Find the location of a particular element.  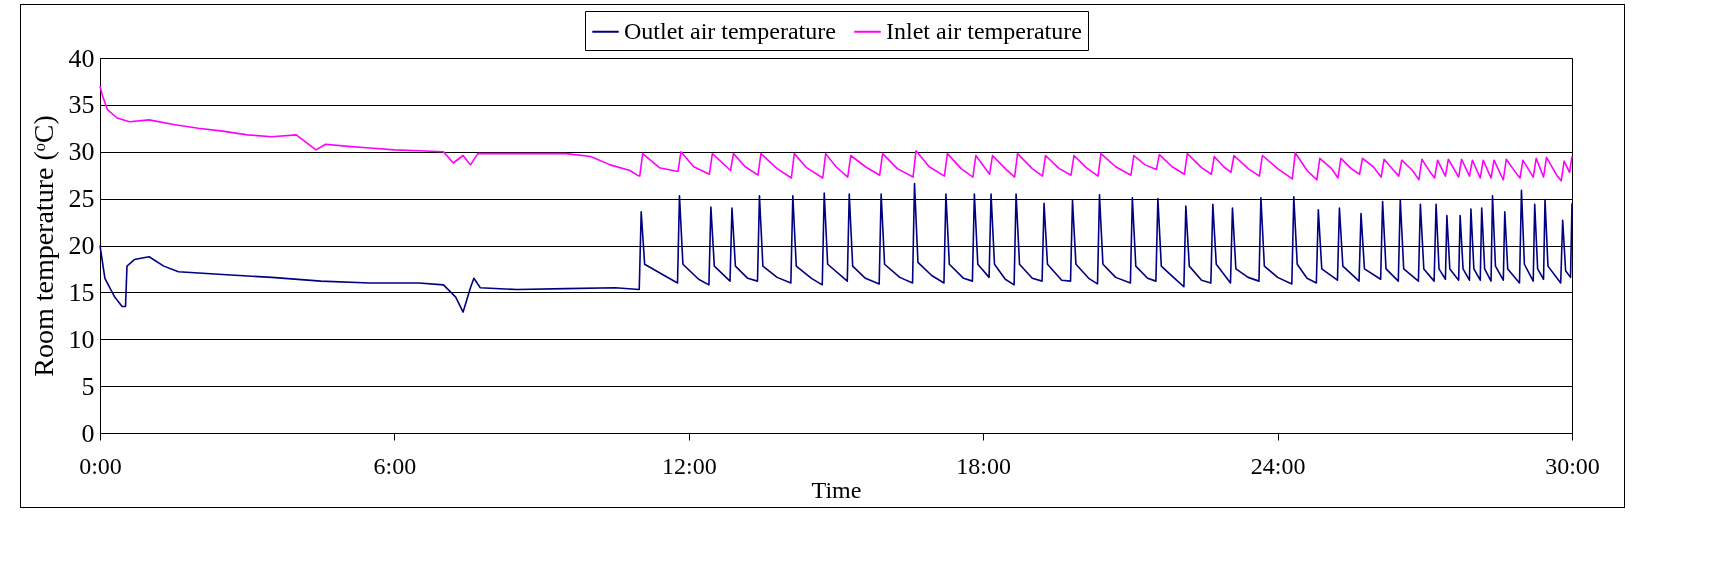

y-tick-label: 0 is located at coordinates (88, 433).